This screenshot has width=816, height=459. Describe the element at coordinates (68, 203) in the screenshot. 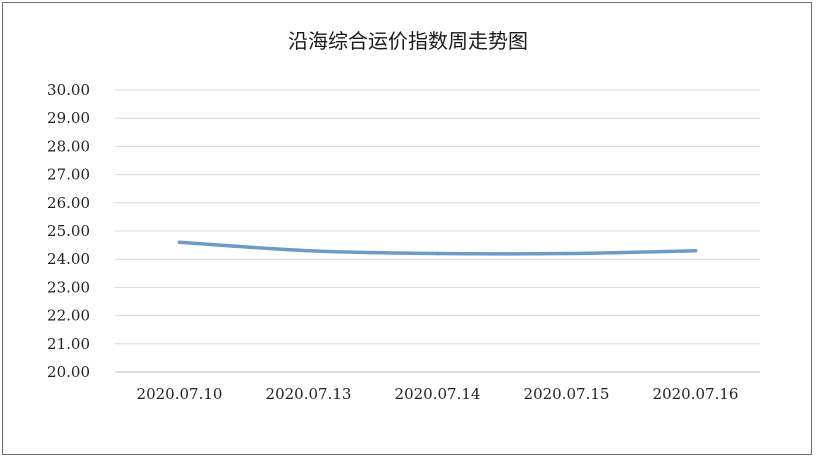

I see `y-tick-label: 26.00` at that location.